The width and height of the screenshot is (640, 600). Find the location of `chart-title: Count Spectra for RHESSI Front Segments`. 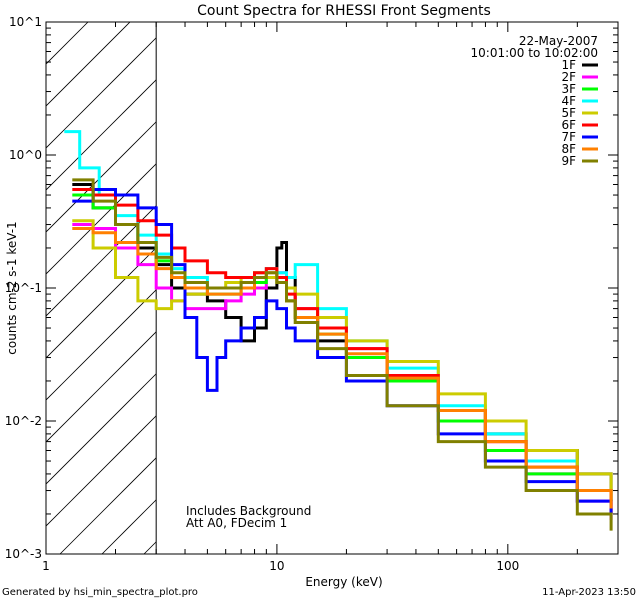

chart-title: Count Spectra for RHESSI Front Segments is located at coordinates (344, 11).